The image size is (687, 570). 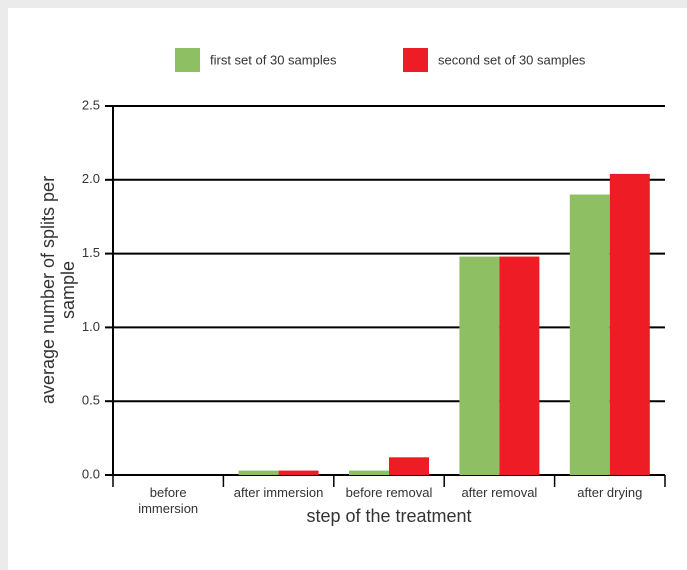 I want to click on x-tick-label: after immersion, so click(x=278, y=492).